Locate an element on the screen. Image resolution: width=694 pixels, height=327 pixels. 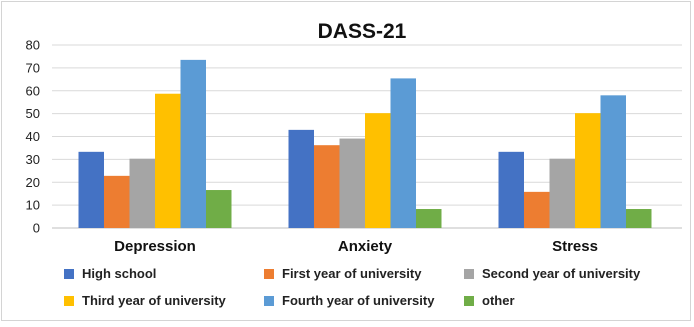
y-tick-label: 40 is located at coordinates (33, 136).